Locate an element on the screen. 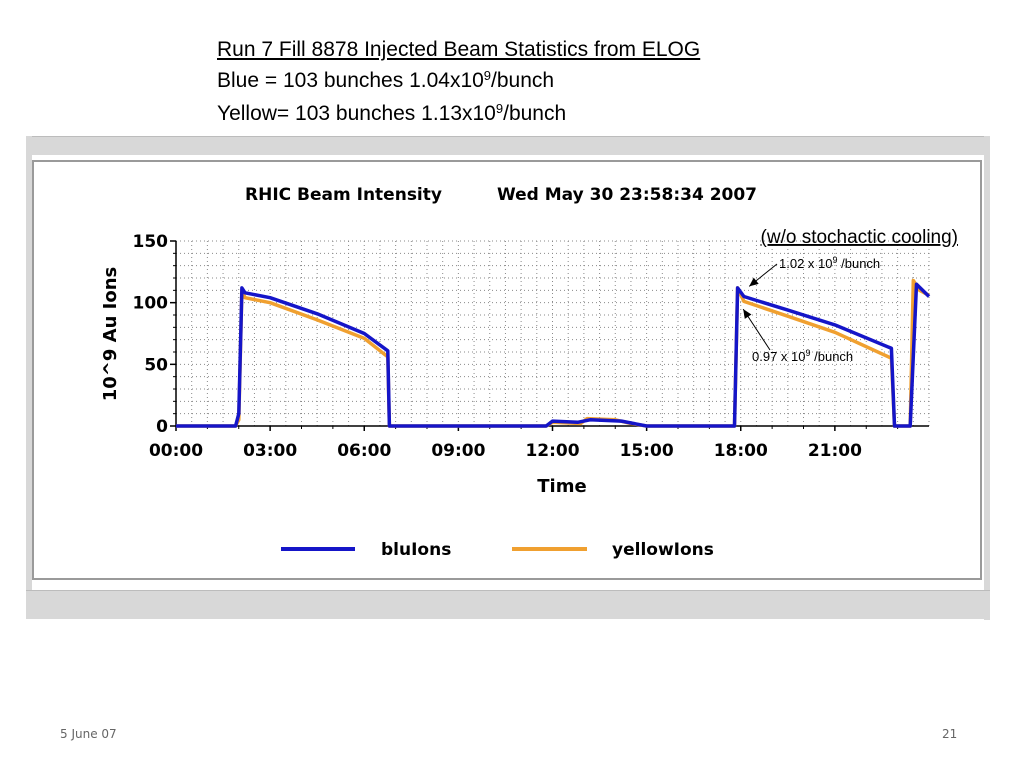 The width and height of the screenshot is (1024, 768). series-line-bluIons is located at coordinates (553, 355).